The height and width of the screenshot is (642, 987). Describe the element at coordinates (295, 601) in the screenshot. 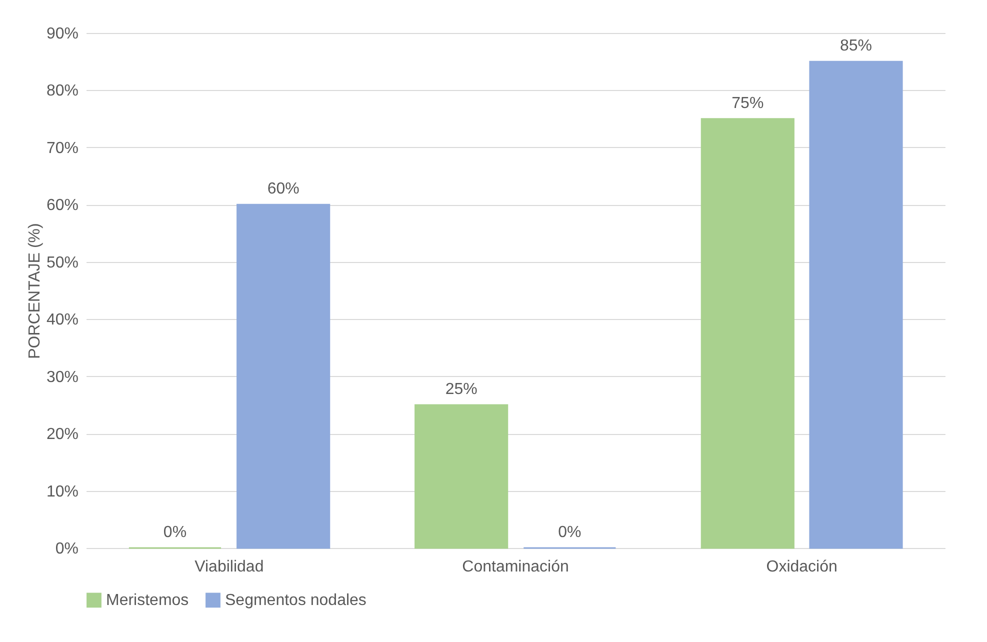

I see `legend-label: Segmentos nodales` at that location.